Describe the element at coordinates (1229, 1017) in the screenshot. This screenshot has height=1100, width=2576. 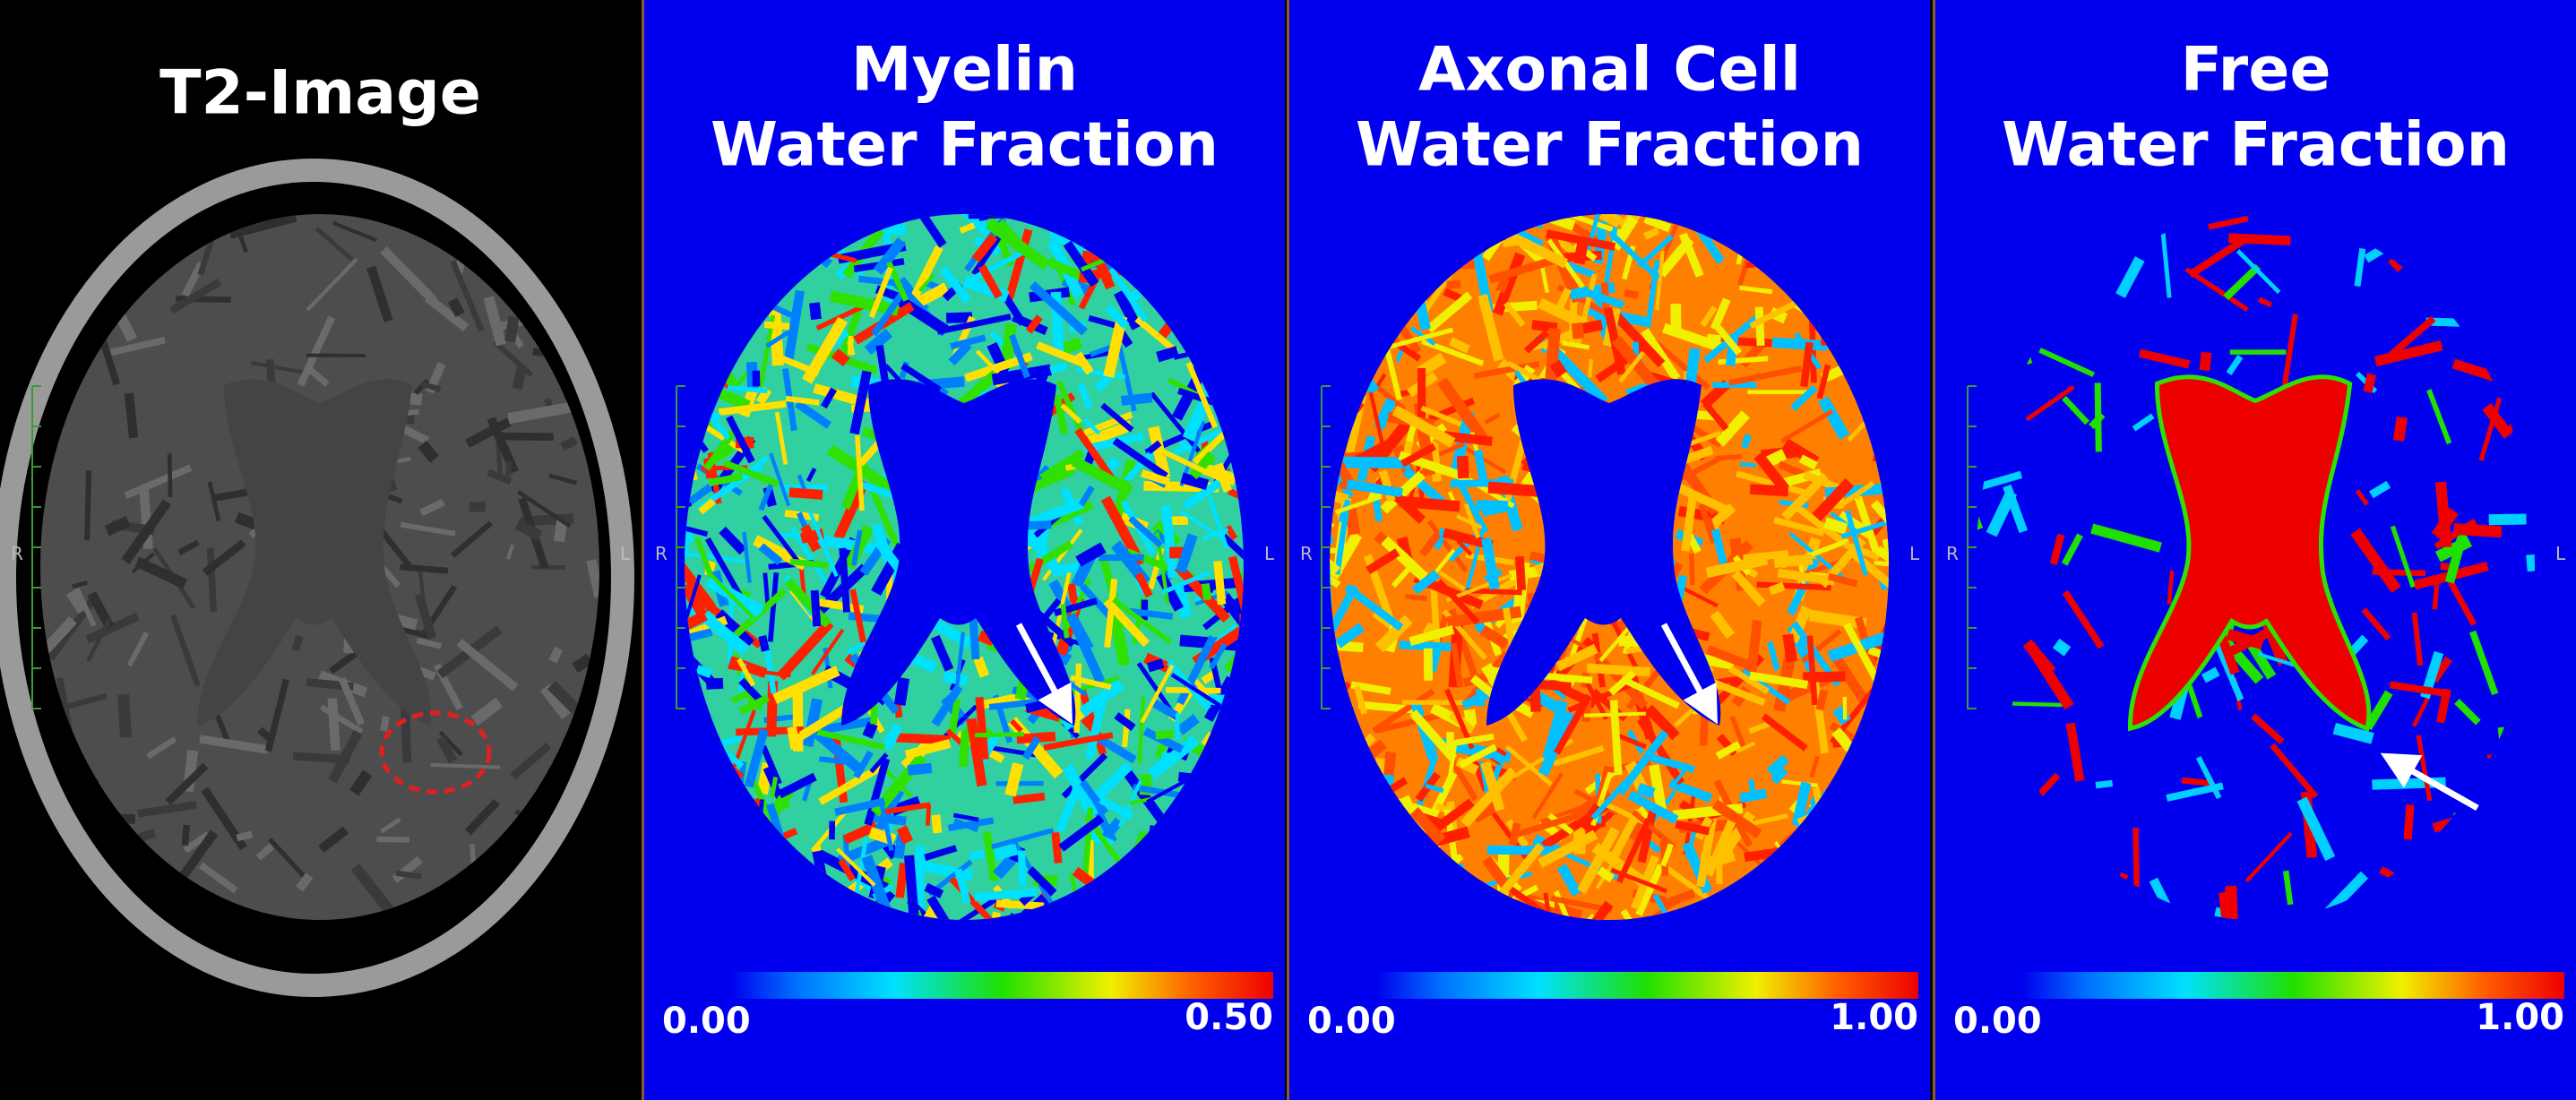
I see `colorbar-max: 0.50` at that location.